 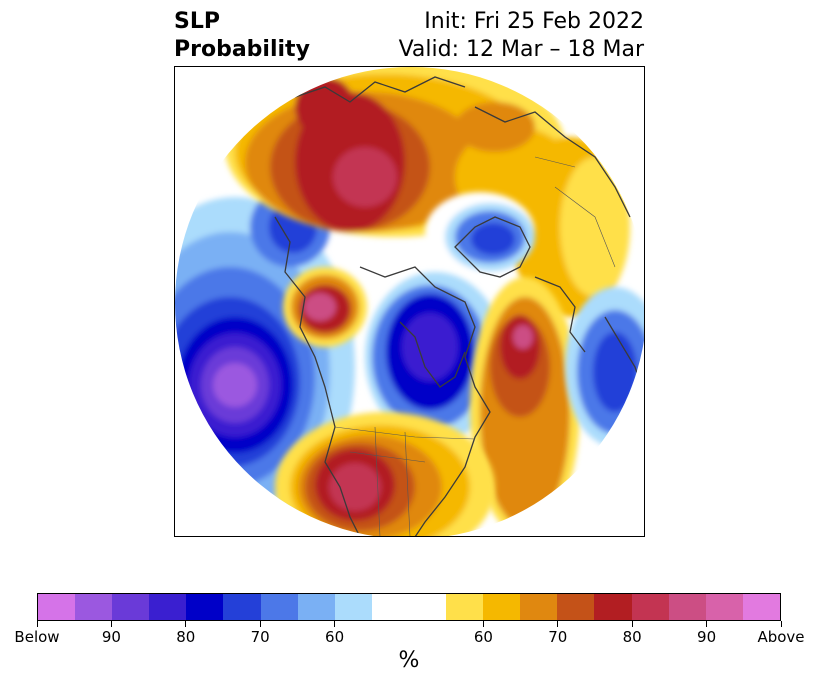 I want to click on colorbar-unit-label: %, so click(x=409, y=660).